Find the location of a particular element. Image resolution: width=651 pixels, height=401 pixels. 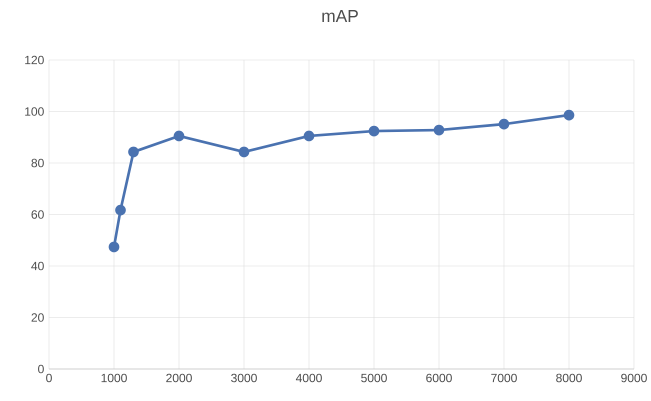

x-tick-label: 5000 is located at coordinates (374, 378).